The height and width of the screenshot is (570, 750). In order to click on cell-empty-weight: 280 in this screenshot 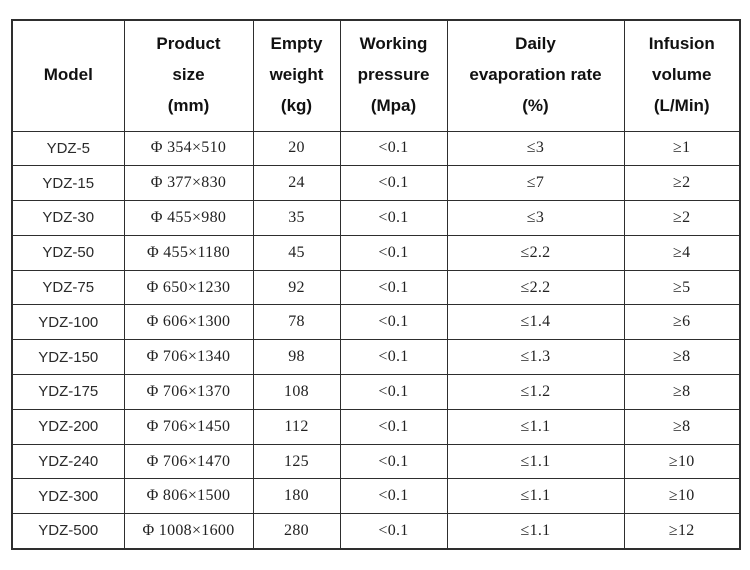, I will do `click(296, 531)`.